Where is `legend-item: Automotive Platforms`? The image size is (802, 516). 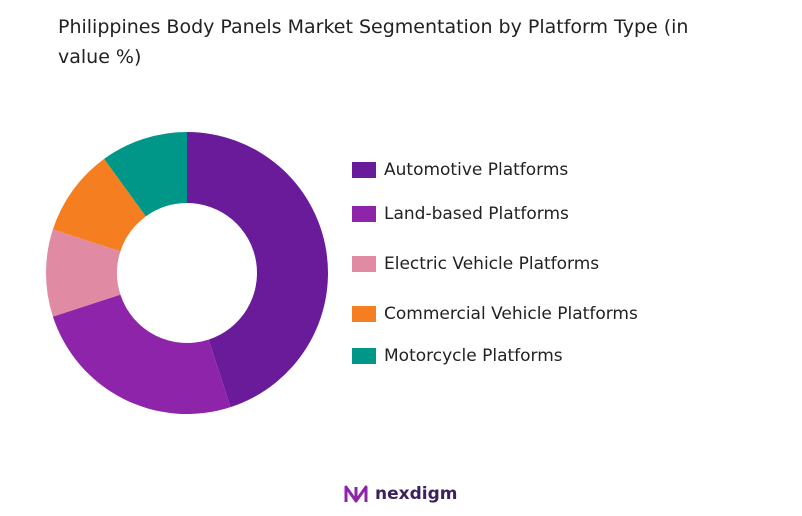
legend-item: Automotive Platforms is located at coordinates (460, 170).